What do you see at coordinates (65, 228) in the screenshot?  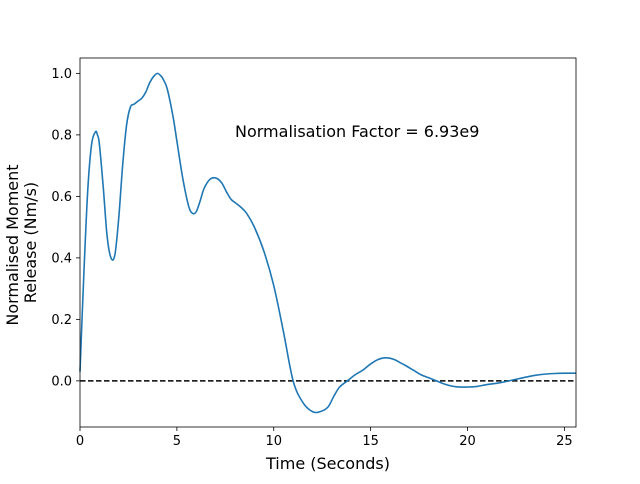 I see `y-axis-ticks: 0.0 0.2 0.4 0.6 0.8 1.0` at bounding box center [65, 228].